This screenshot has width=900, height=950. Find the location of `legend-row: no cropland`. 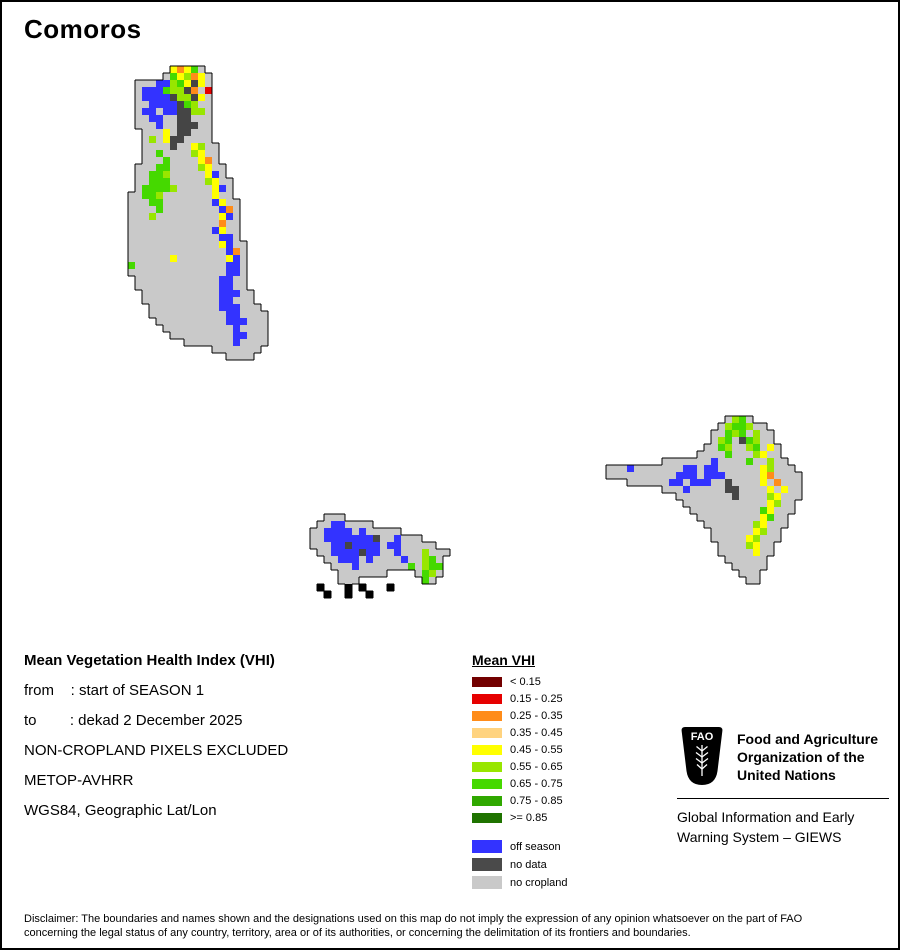

legend-row: no cropland is located at coordinates (520, 882).